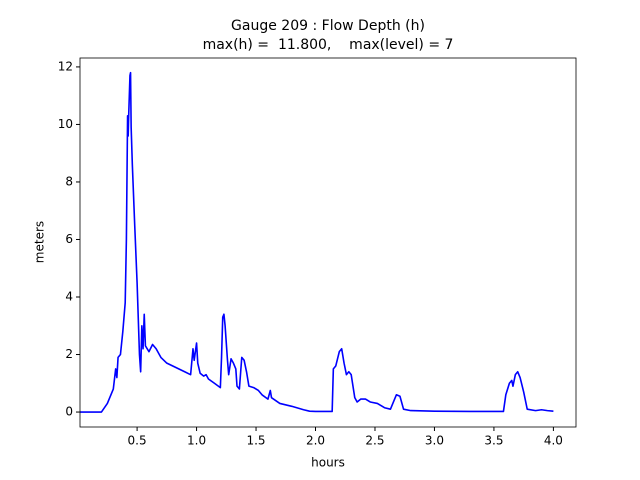 The height and width of the screenshot is (480, 640). Describe the element at coordinates (40, 242) in the screenshot. I see `y-axis-label: meters` at that location.